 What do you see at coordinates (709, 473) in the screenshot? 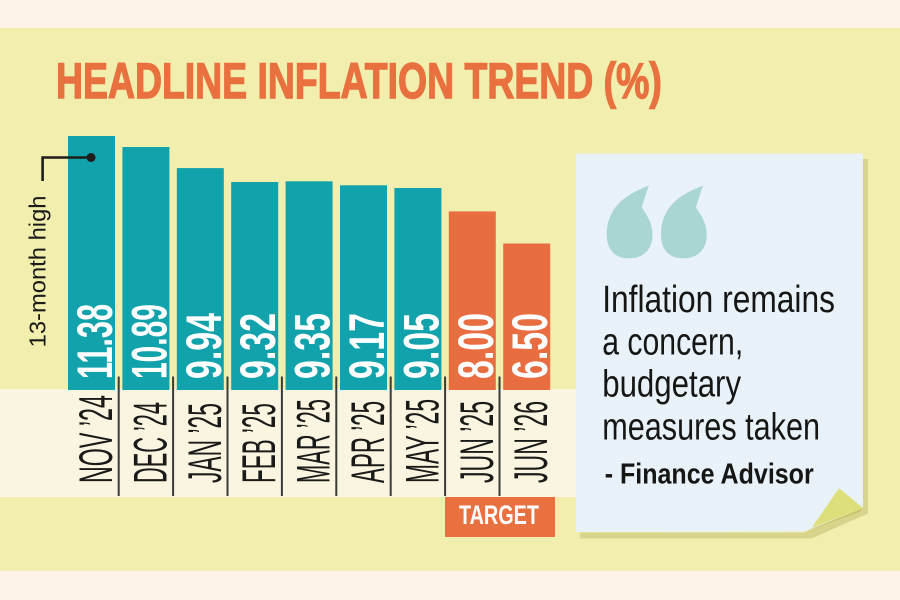
I see `svg-text: - Finance Advisor` at bounding box center [709, 473].